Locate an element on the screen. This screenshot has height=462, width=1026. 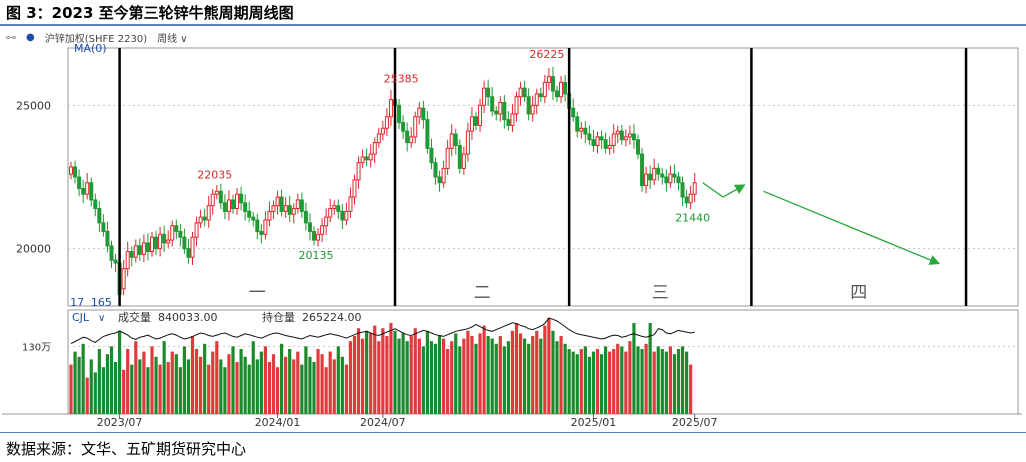
price-annotation: 17 is located at coordinates (77, 302).